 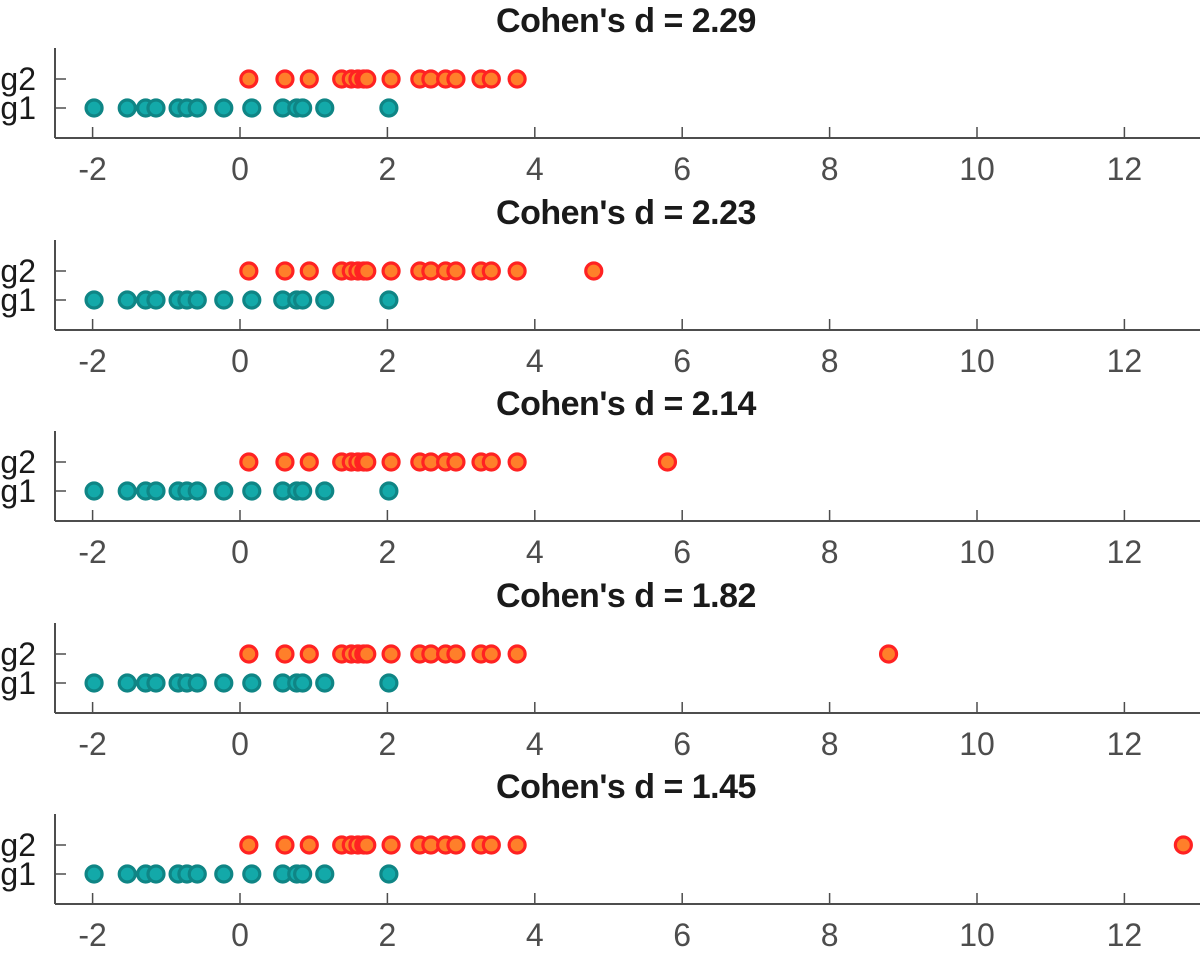 I want to click on subplot-title: Cohen's d = 1.82, so click(x=626, y=595).